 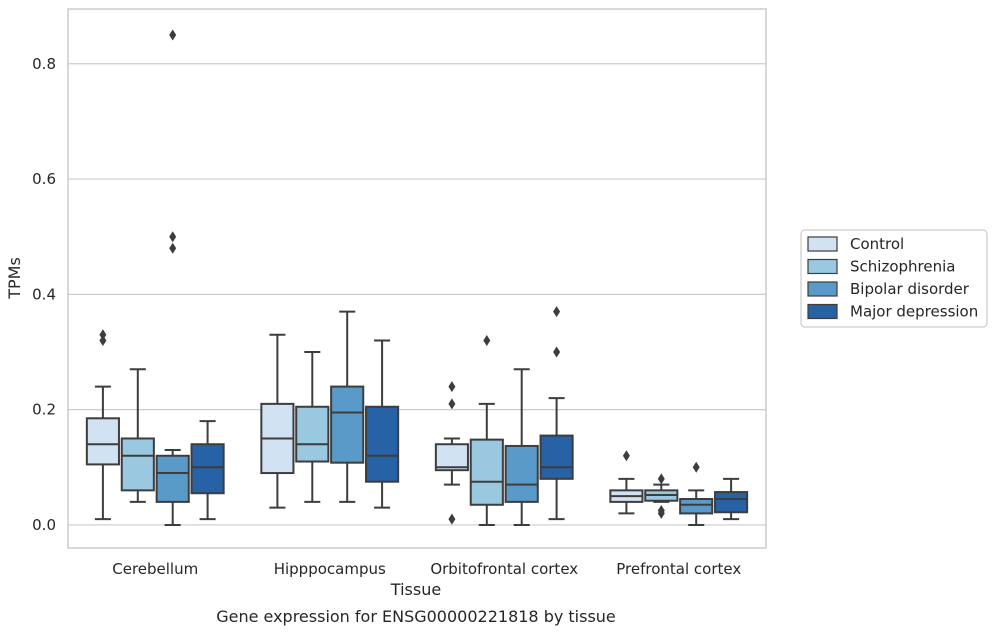 What do you see at coordinates (155, 569) in the screenshot?
I see `x-tick-label: Cerebellum` at bounding box center [155, 569].